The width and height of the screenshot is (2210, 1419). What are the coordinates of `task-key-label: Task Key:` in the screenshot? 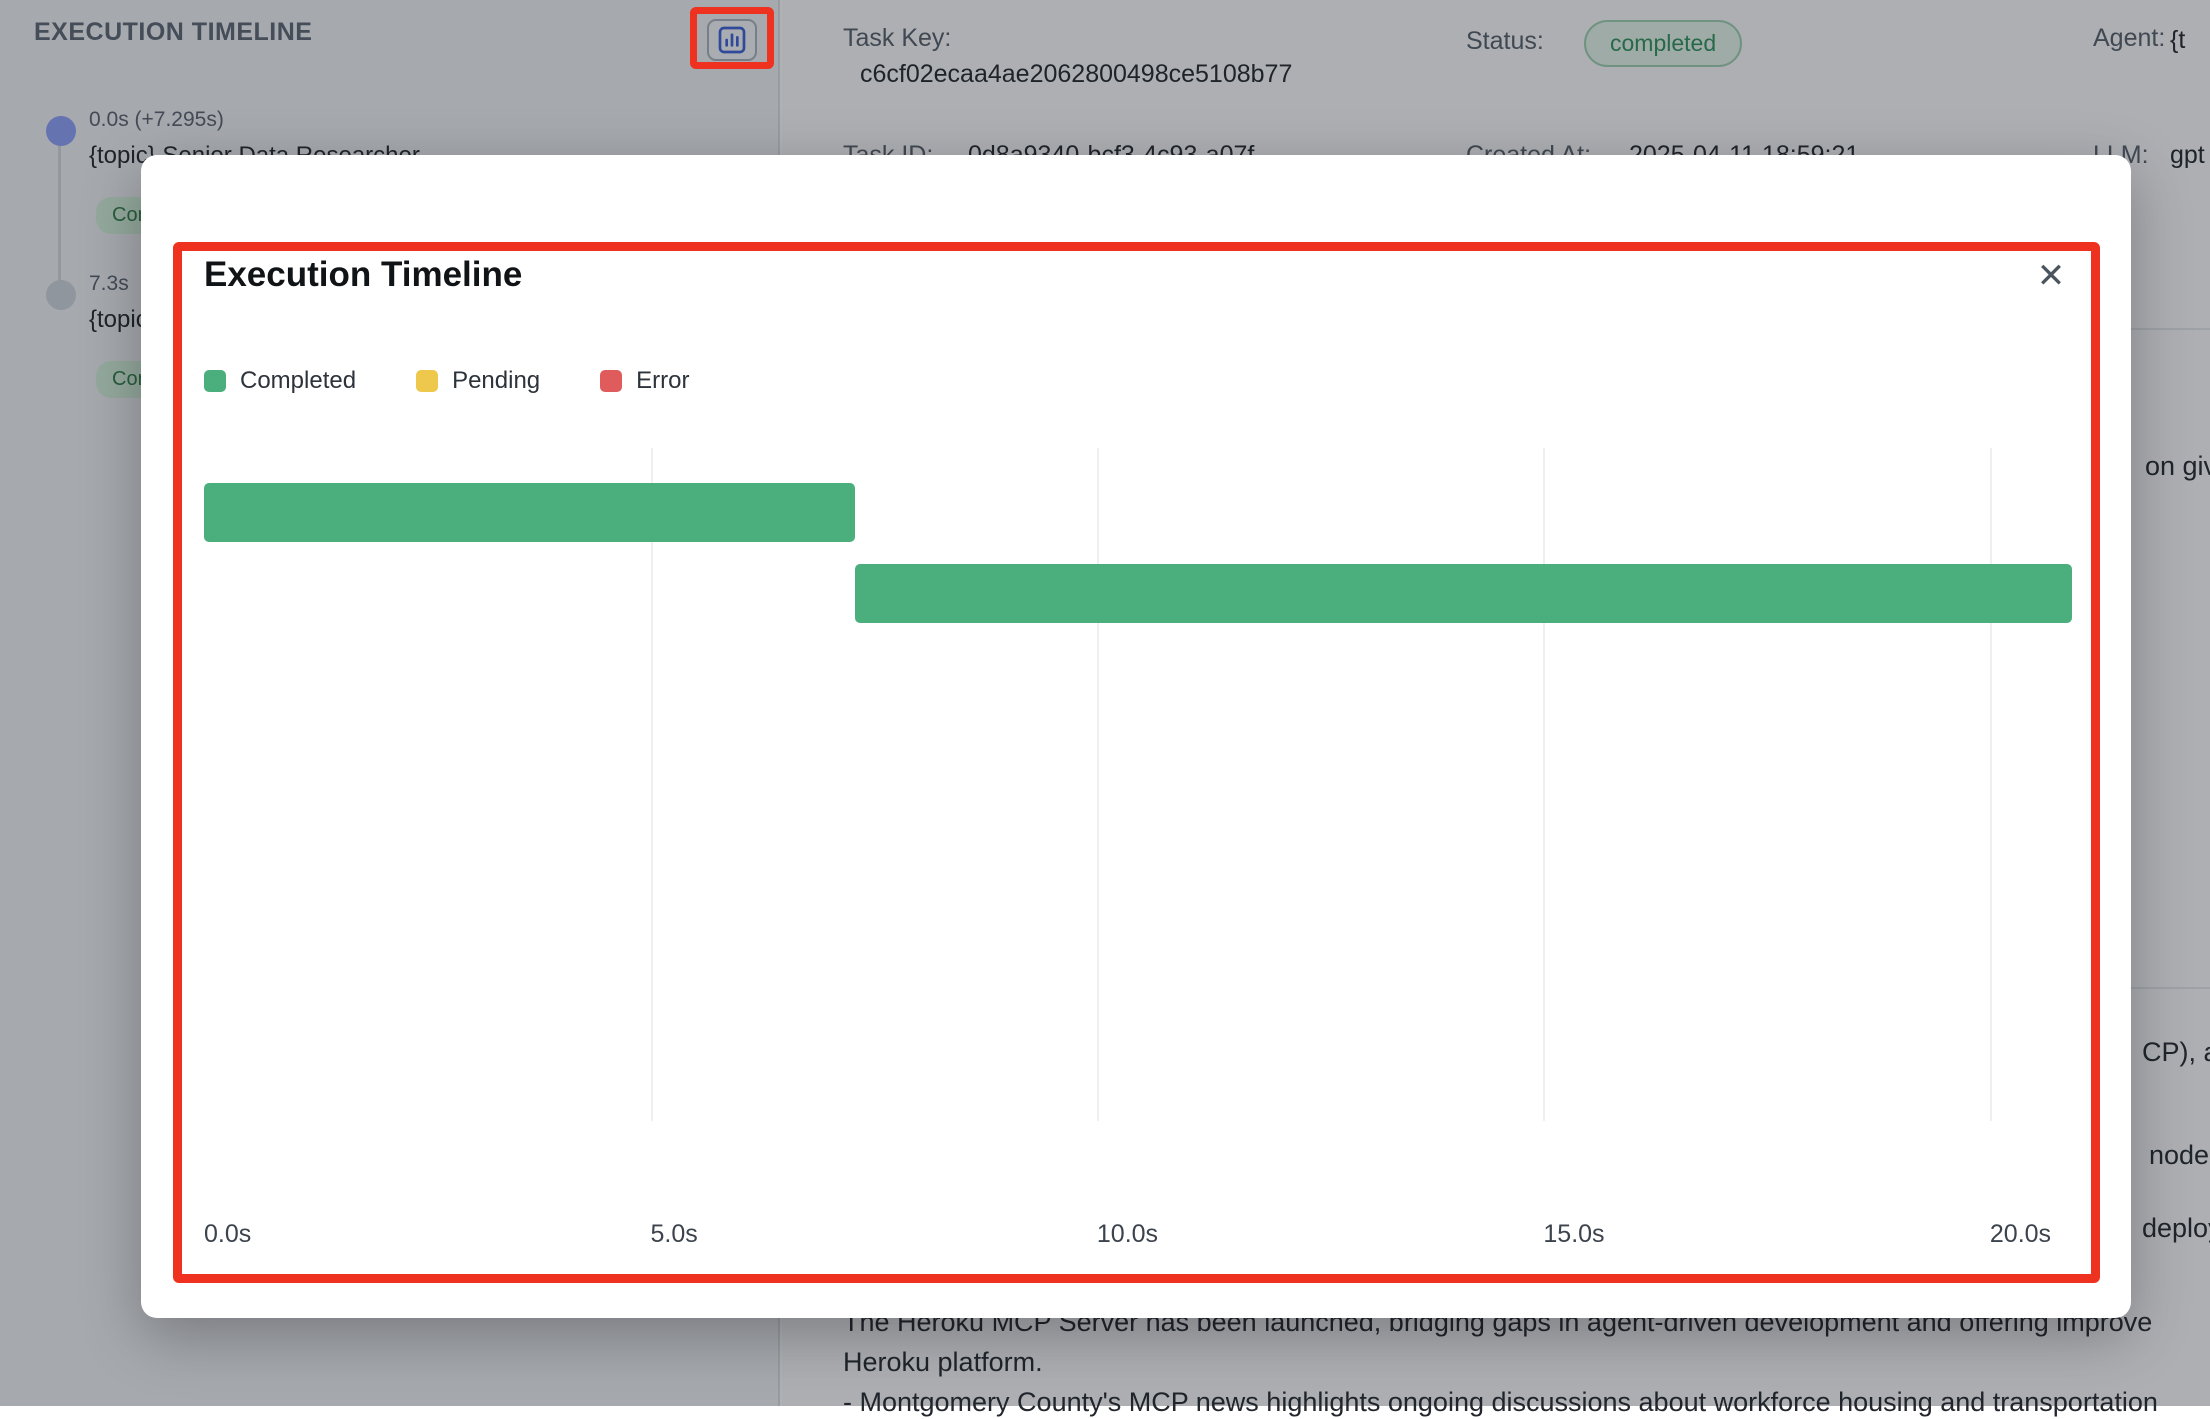 It's located at (897, 38).